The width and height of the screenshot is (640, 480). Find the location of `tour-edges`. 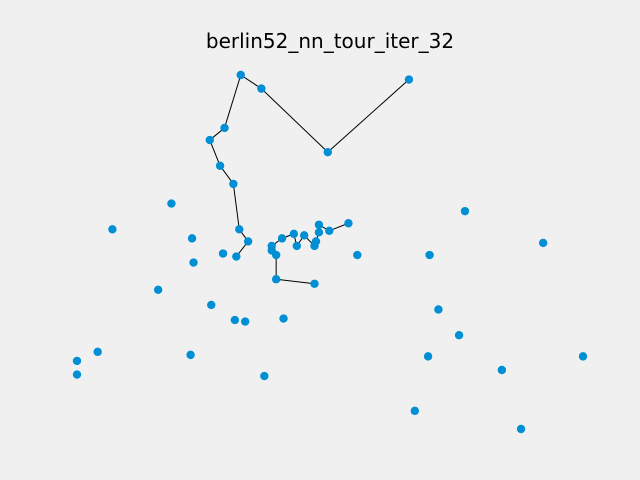

tour-edges is located at coordinates (309, 179).